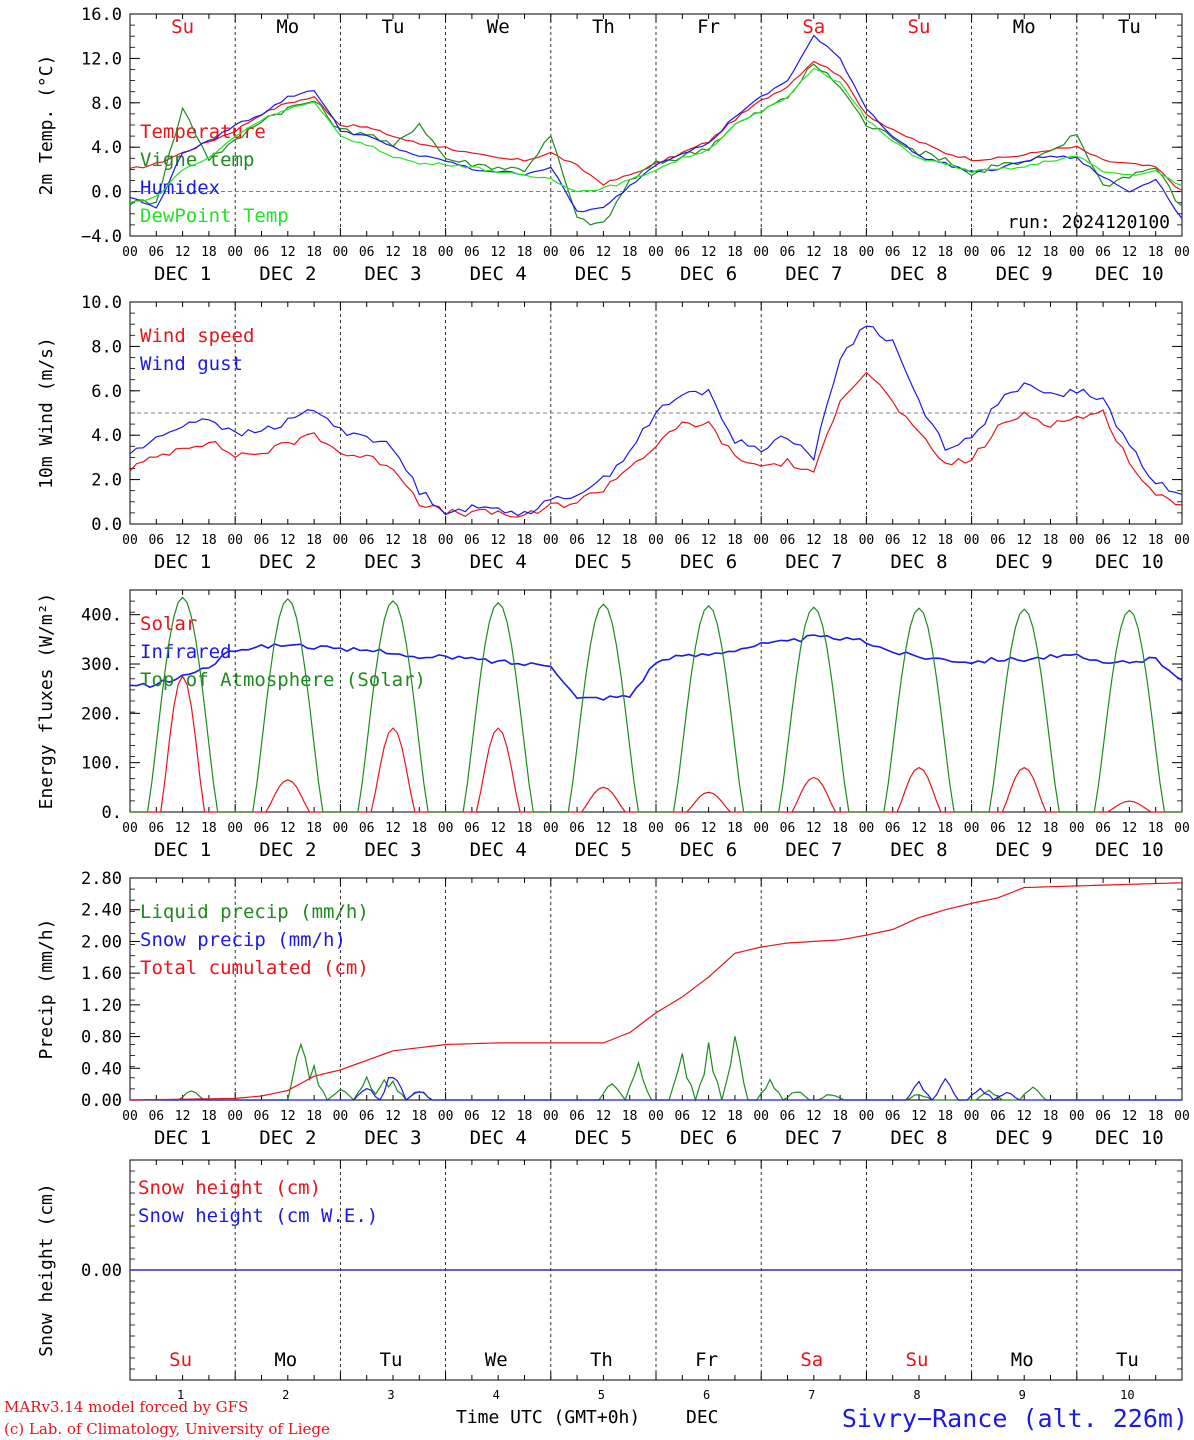 The width and height of the screenshot is (1194, 1440). I want to click on series-line-dewpoint-temp, so click(656, 135).